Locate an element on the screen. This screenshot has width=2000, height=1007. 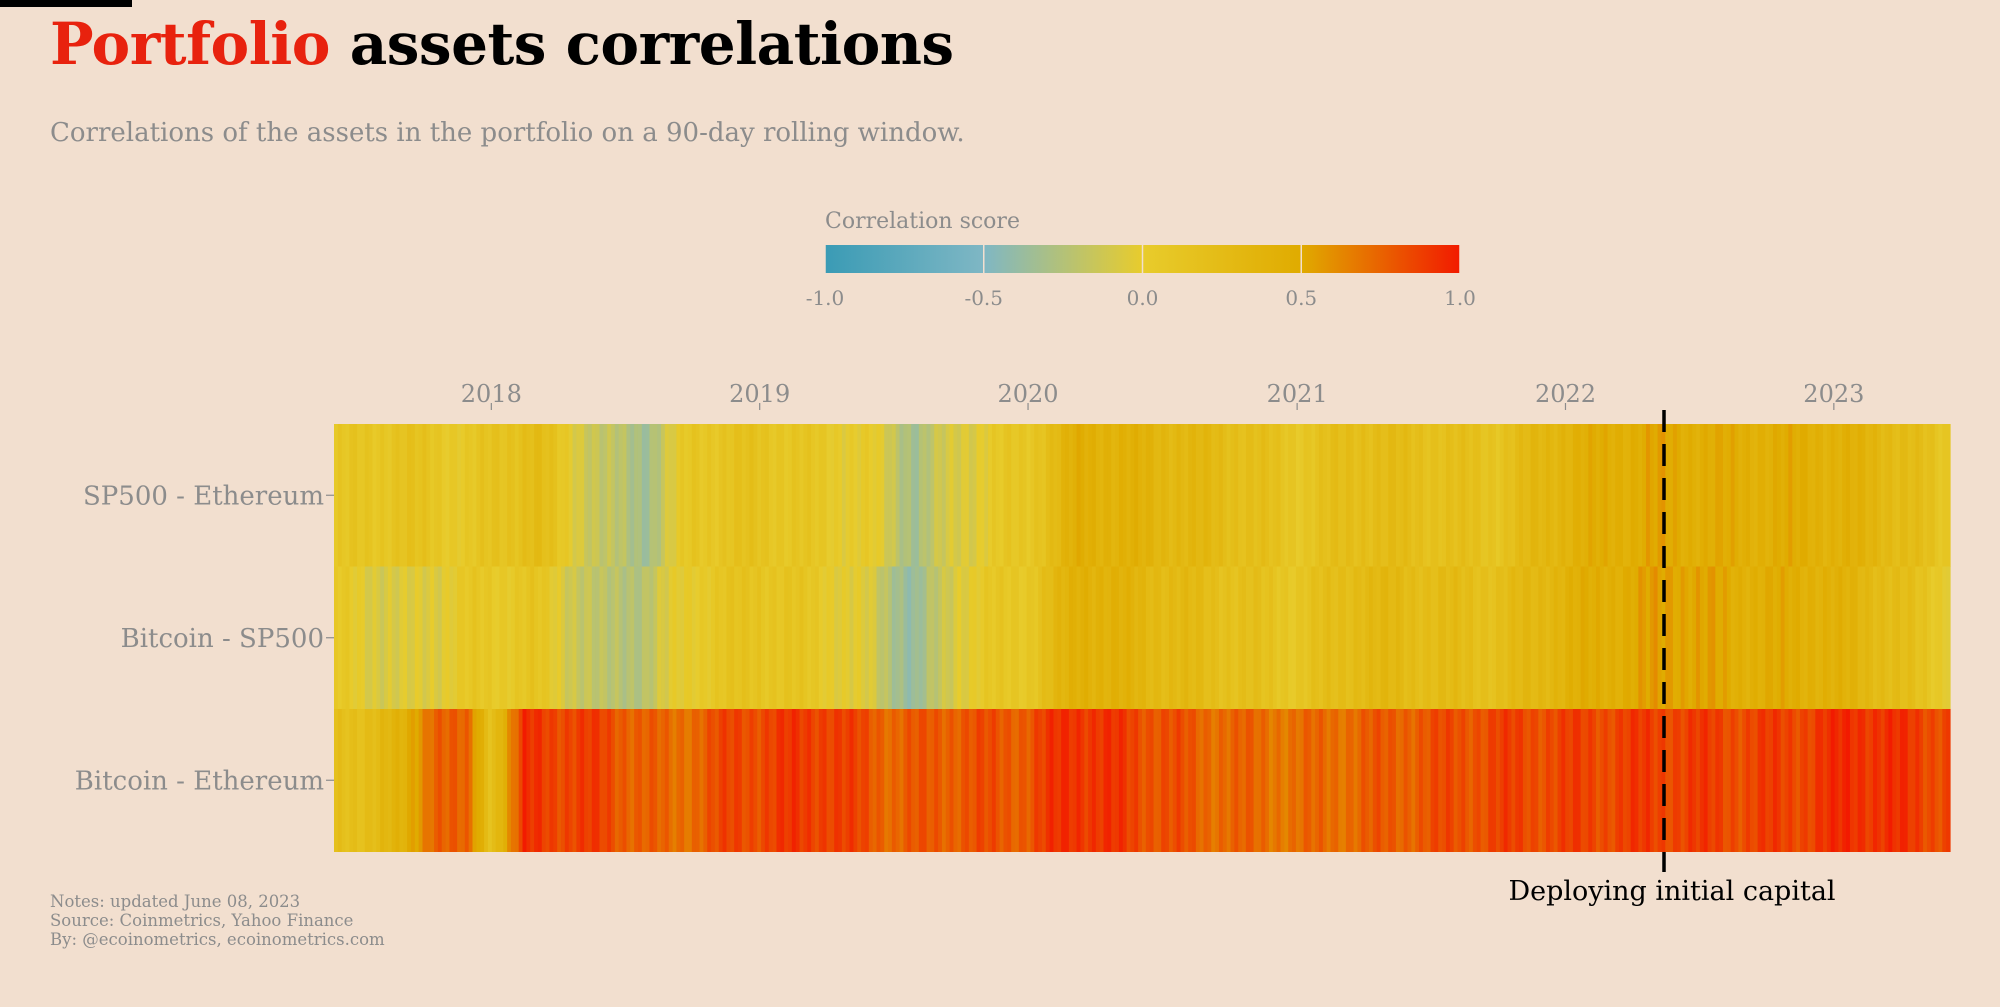
legend-tick-label: -0.5 is located at coordinates (983, 298).